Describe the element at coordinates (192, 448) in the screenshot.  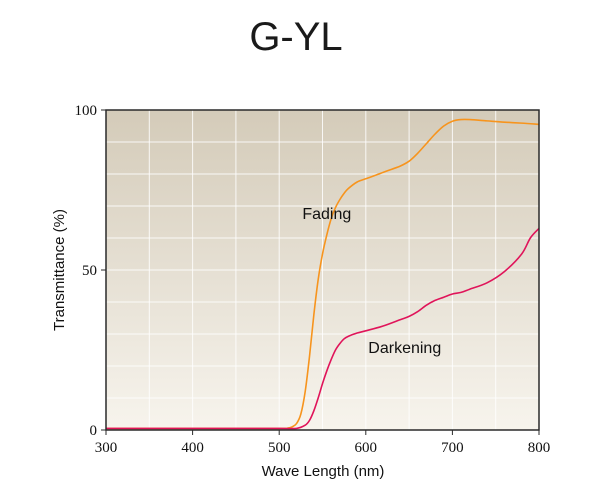
I see `x-tick-label: 400` at that location.